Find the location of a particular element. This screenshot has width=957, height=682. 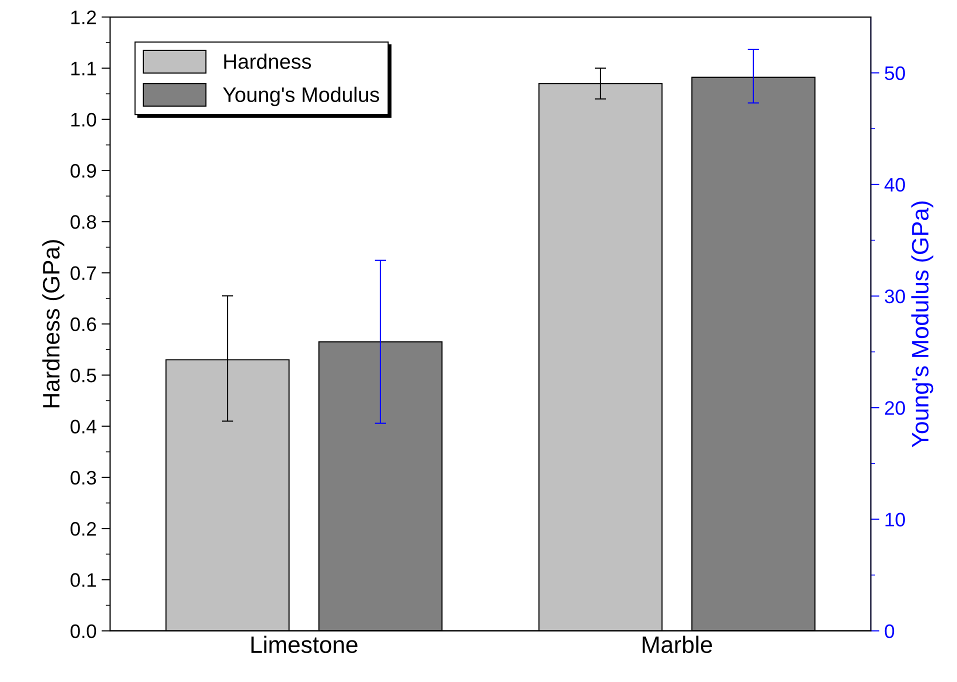

legend-label: Hardness is located at coordinates (267, 61).